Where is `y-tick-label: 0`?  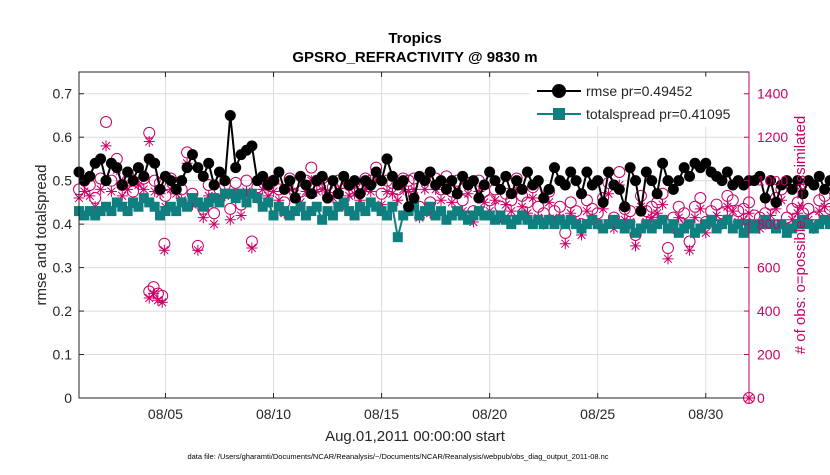 y-tick-label: 0 is located at coordinates (68, 398).